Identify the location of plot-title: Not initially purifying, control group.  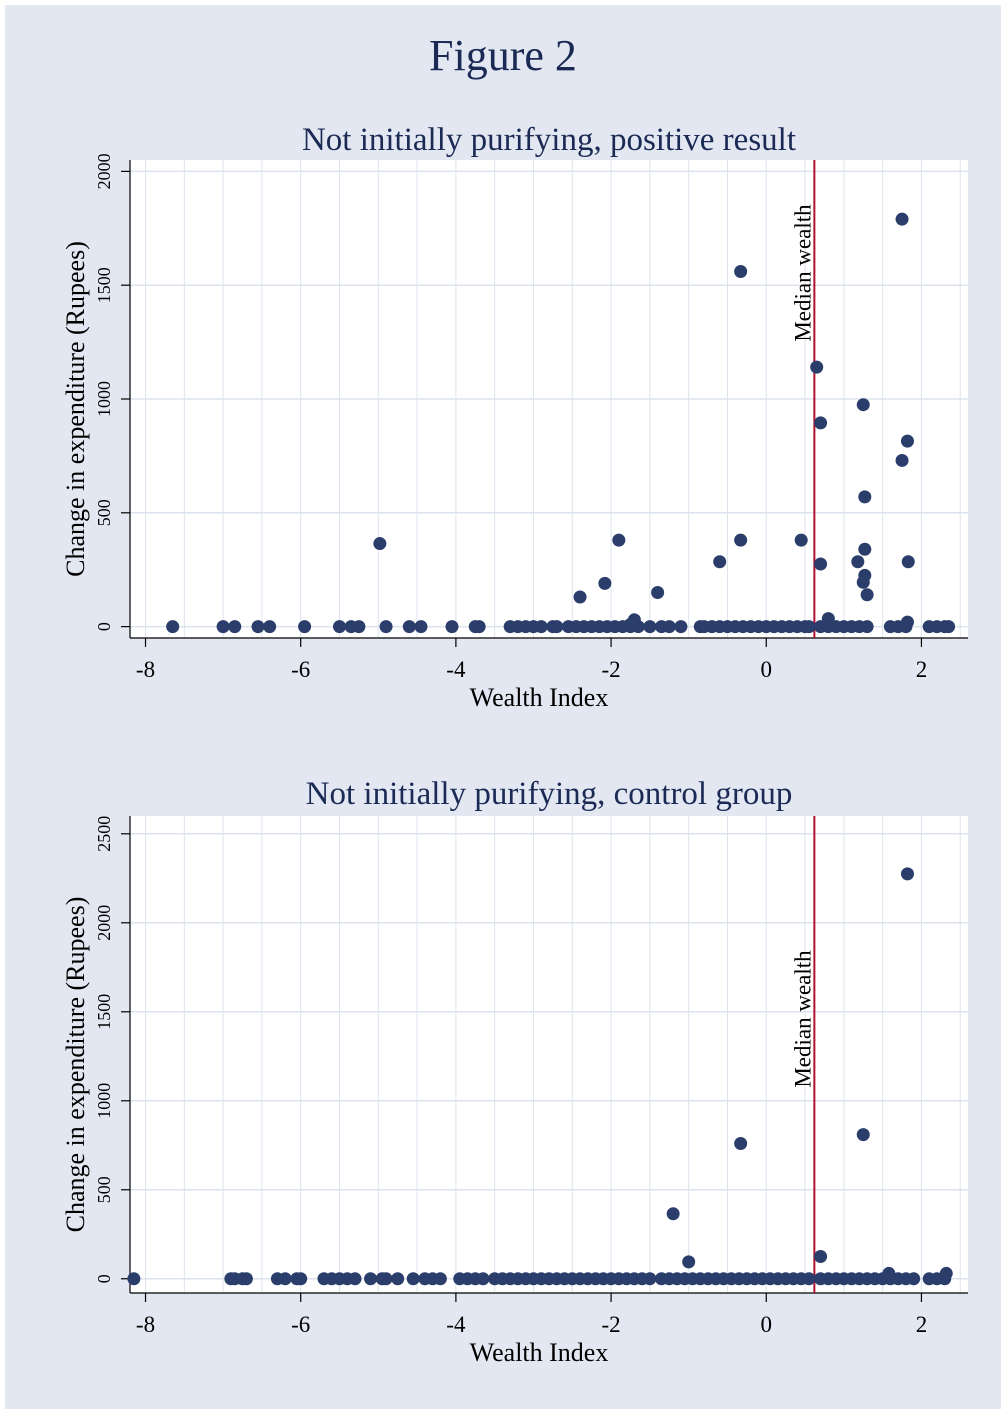
(549, 794).